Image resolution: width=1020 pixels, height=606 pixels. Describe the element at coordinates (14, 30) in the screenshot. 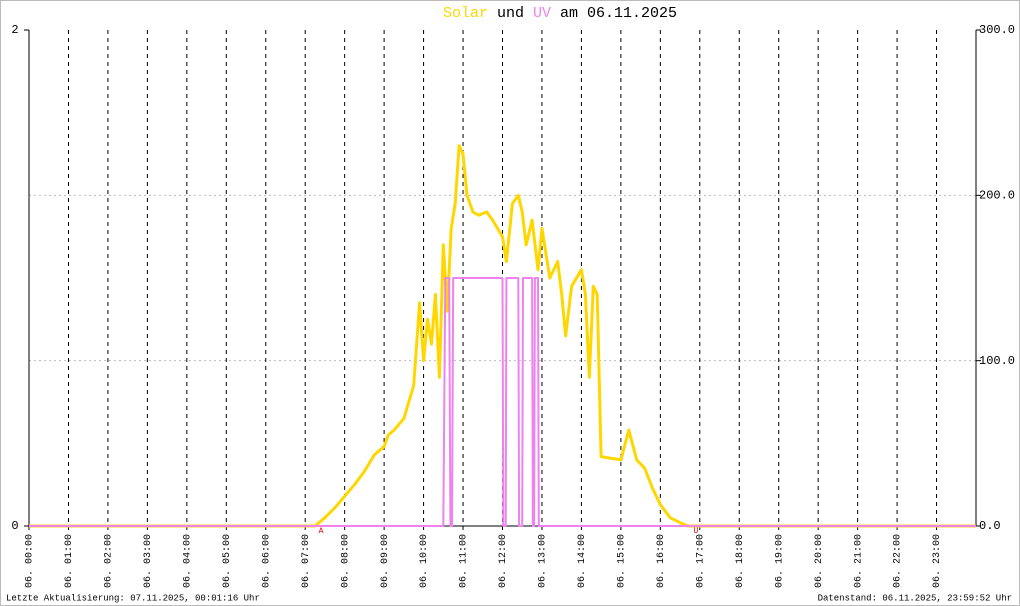

I see `y-tick-label: 2` at that location.